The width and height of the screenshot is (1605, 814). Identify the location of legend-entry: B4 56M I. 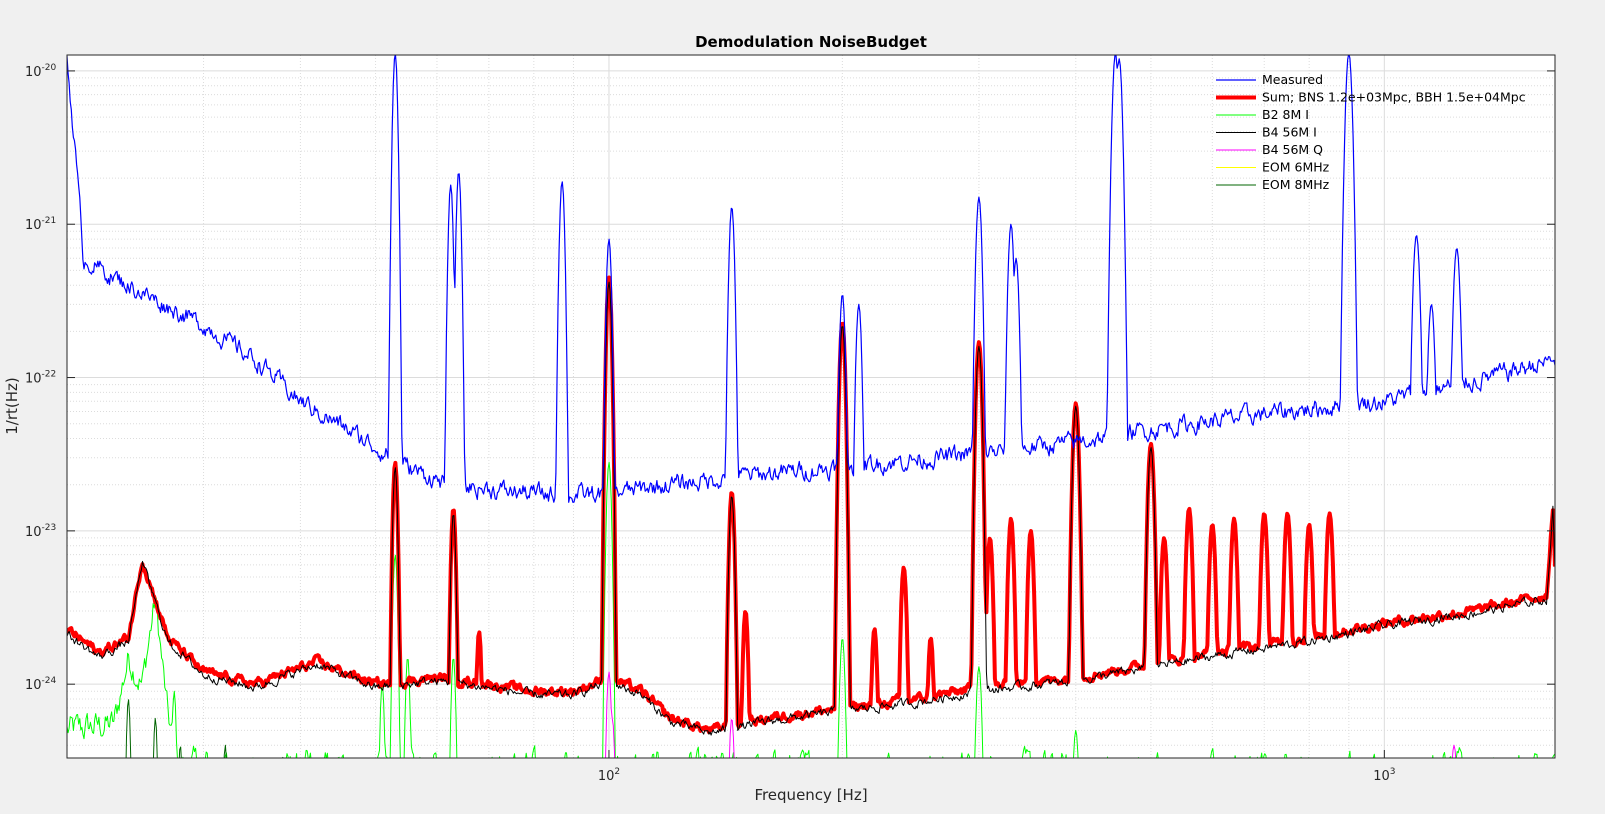
(1289, 132).